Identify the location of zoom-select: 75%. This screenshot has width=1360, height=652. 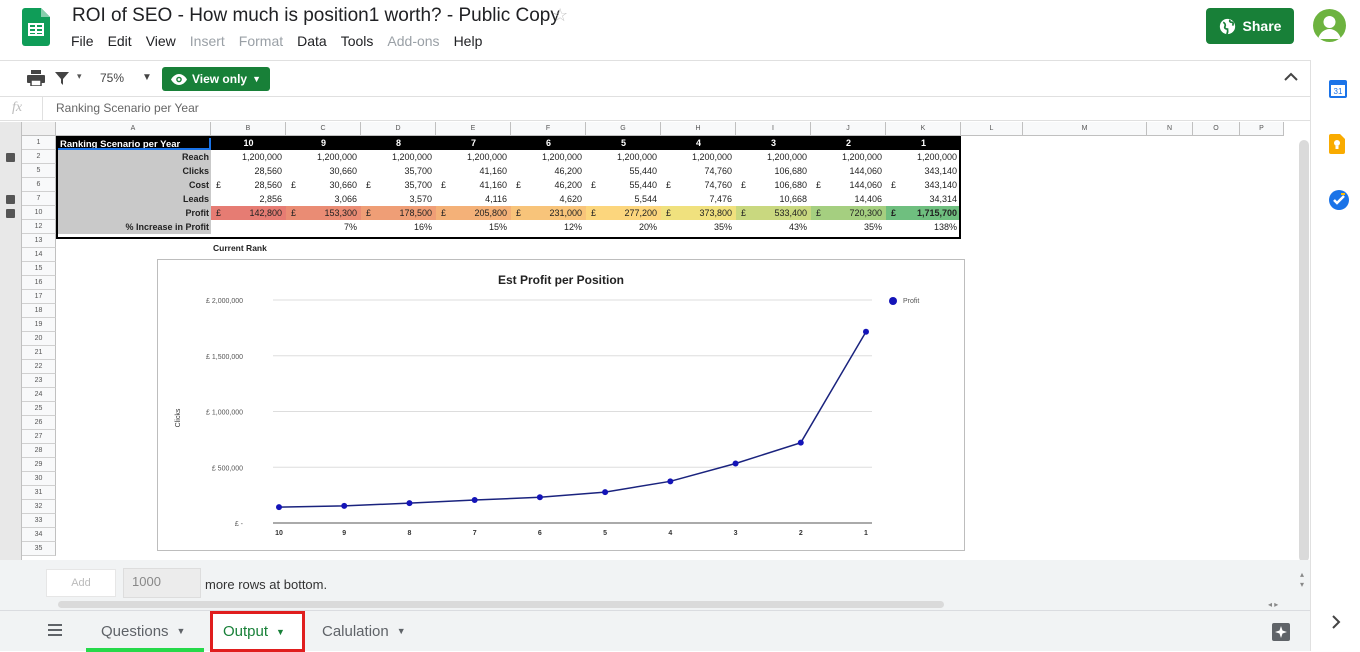
(112, 78).